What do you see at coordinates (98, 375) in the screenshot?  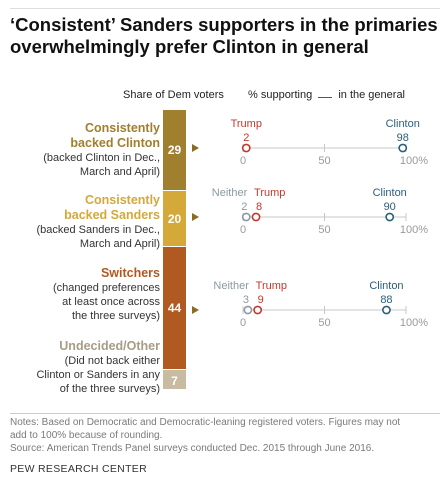 I see `group-desc-undecided-2: Clinton or Sanders in any` at bounding box center [98, 375].